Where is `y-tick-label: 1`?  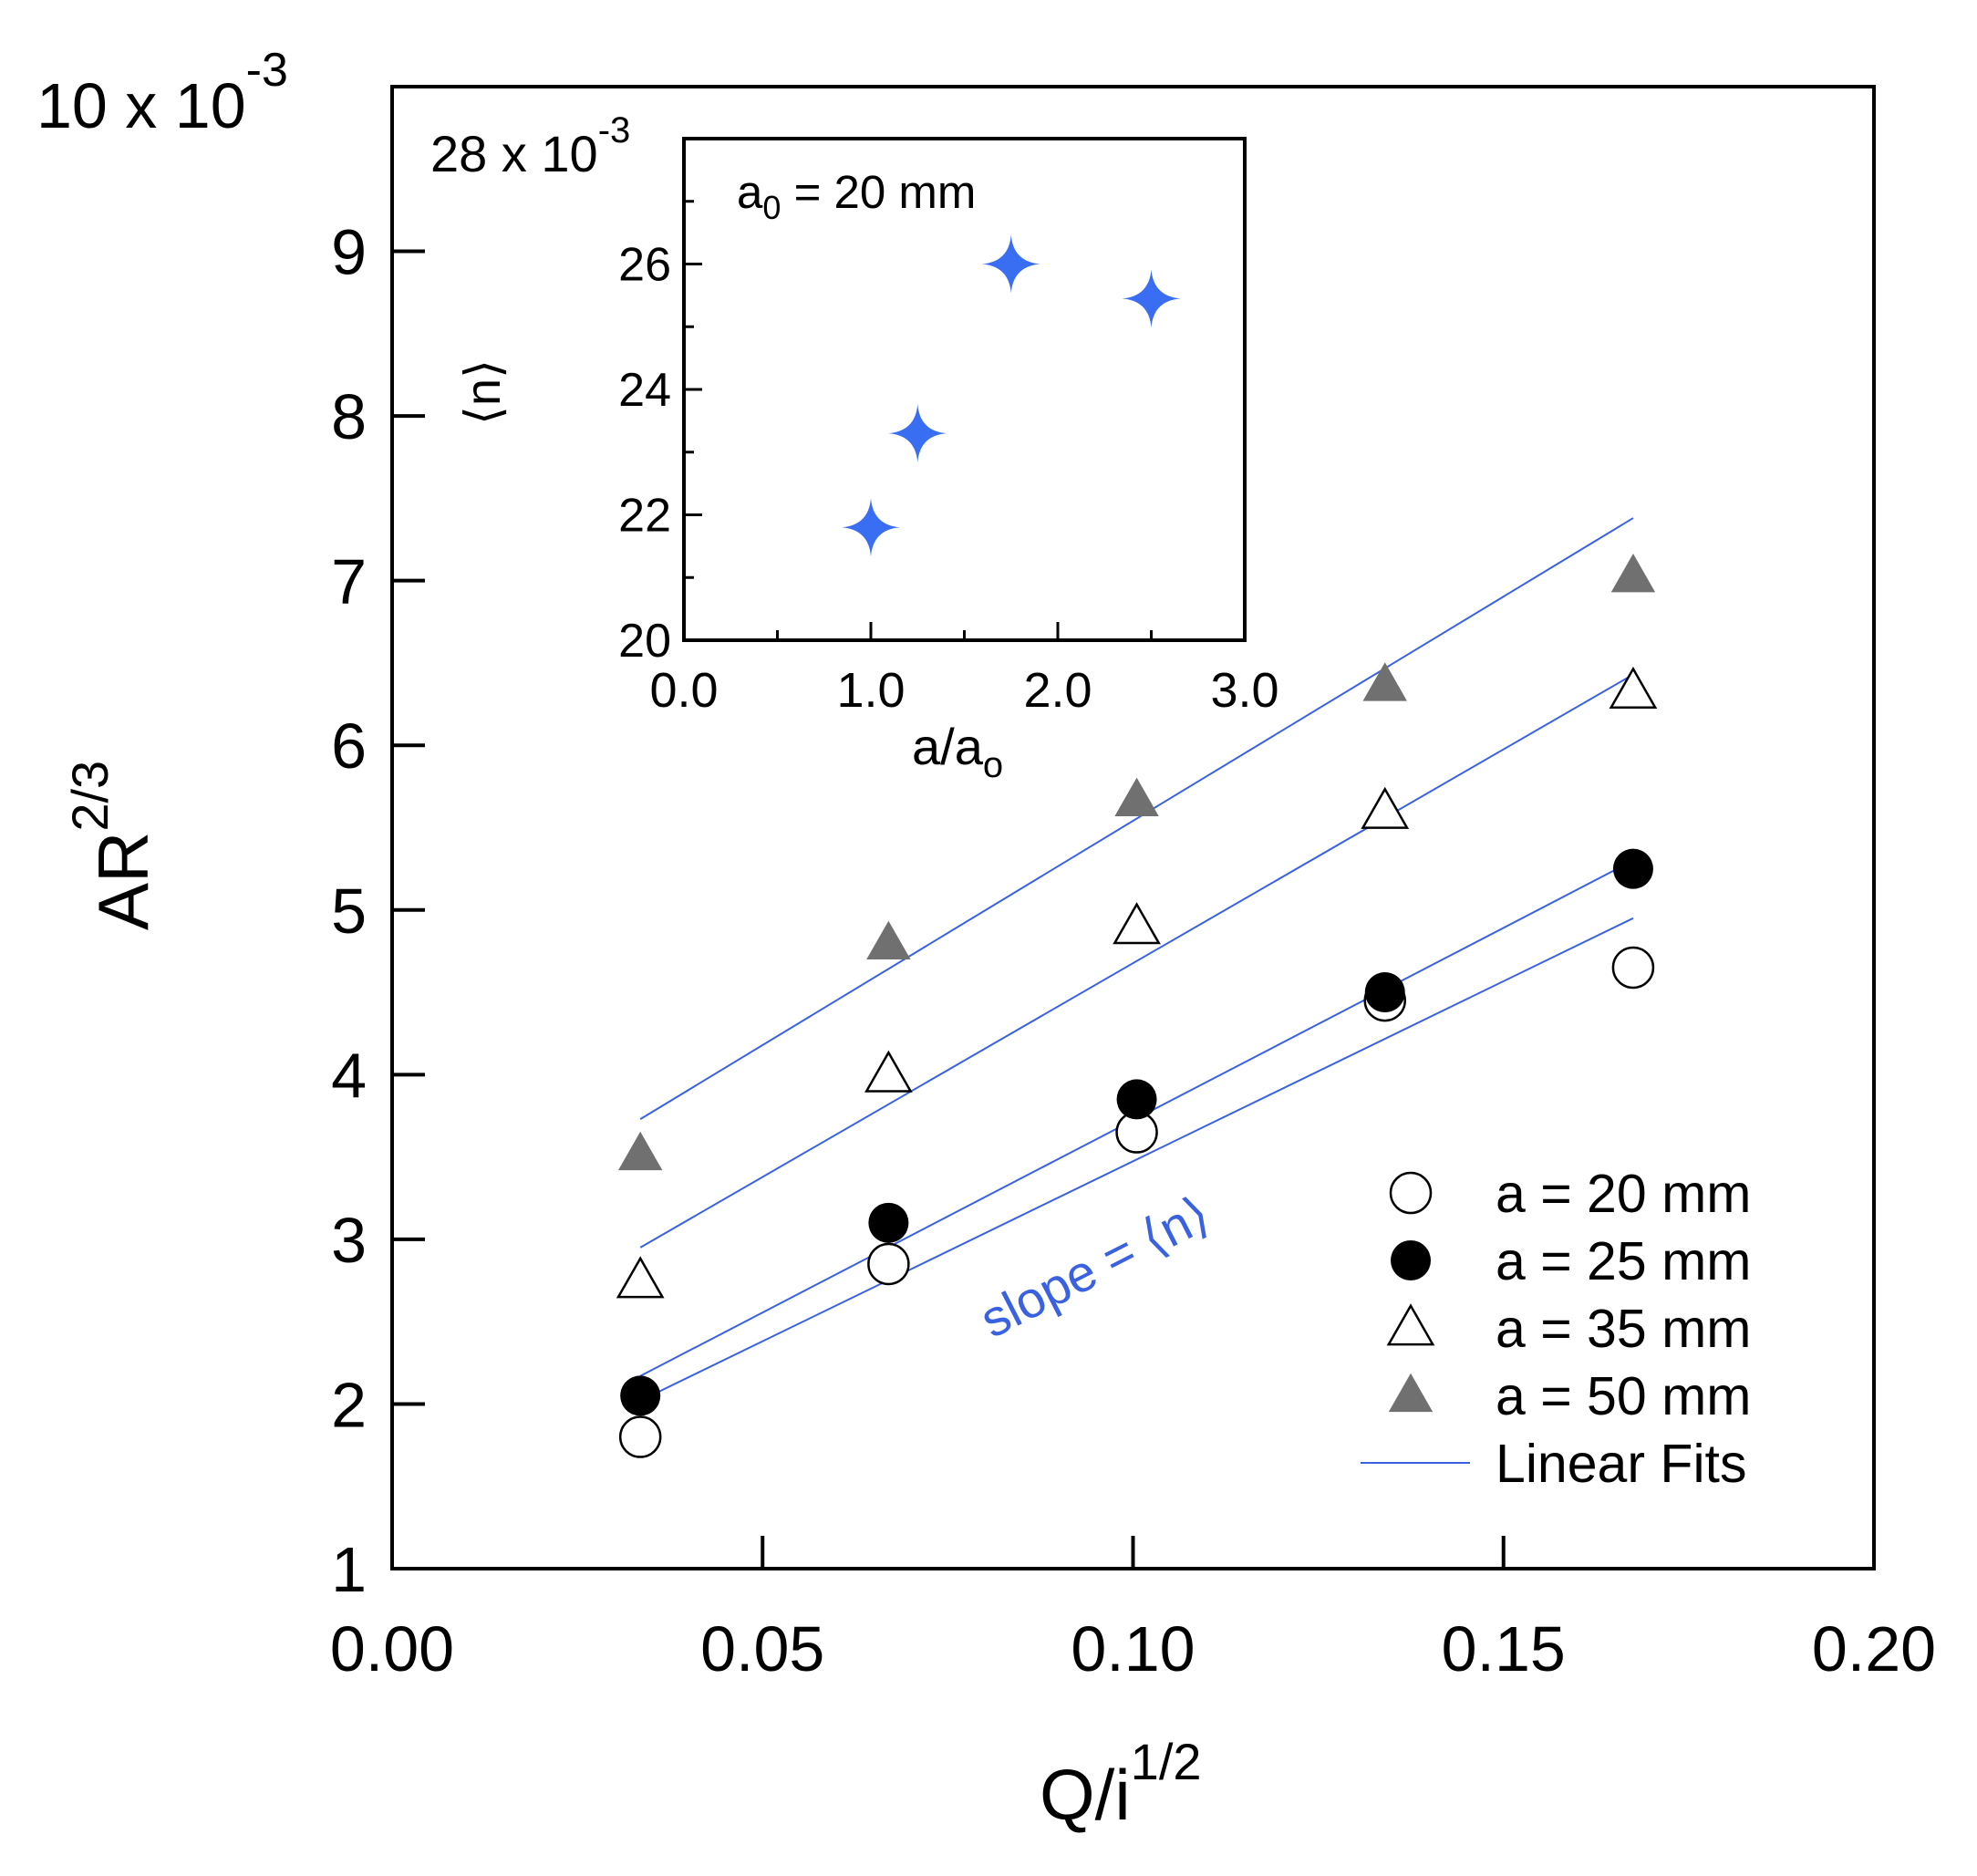 y-tick-label: 1 is located at coordinates (349, 1569).